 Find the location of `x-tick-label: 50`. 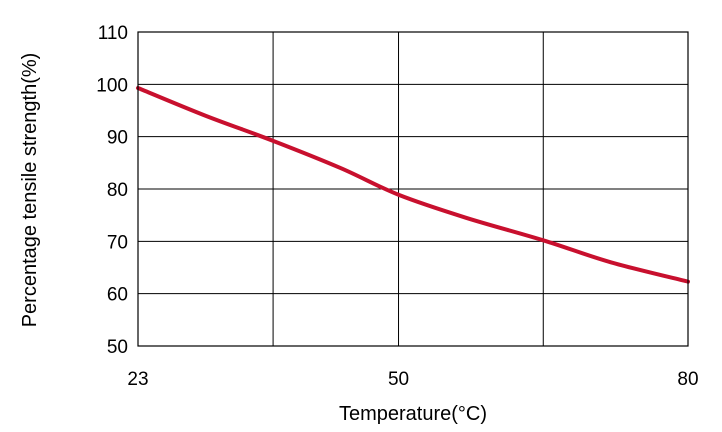

x-tick-label: 50 is located at coordinates (398, 379).